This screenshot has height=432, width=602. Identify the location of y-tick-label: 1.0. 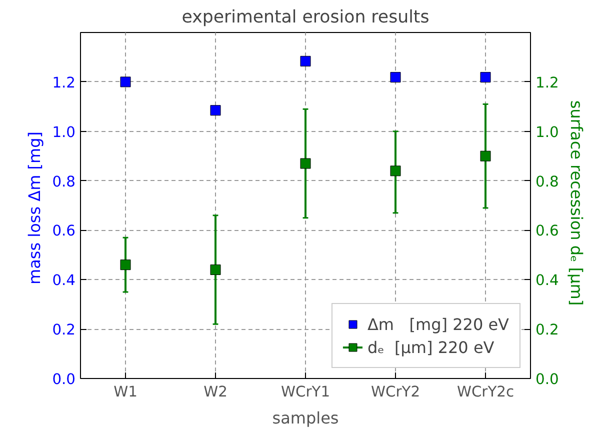
(64, 132).